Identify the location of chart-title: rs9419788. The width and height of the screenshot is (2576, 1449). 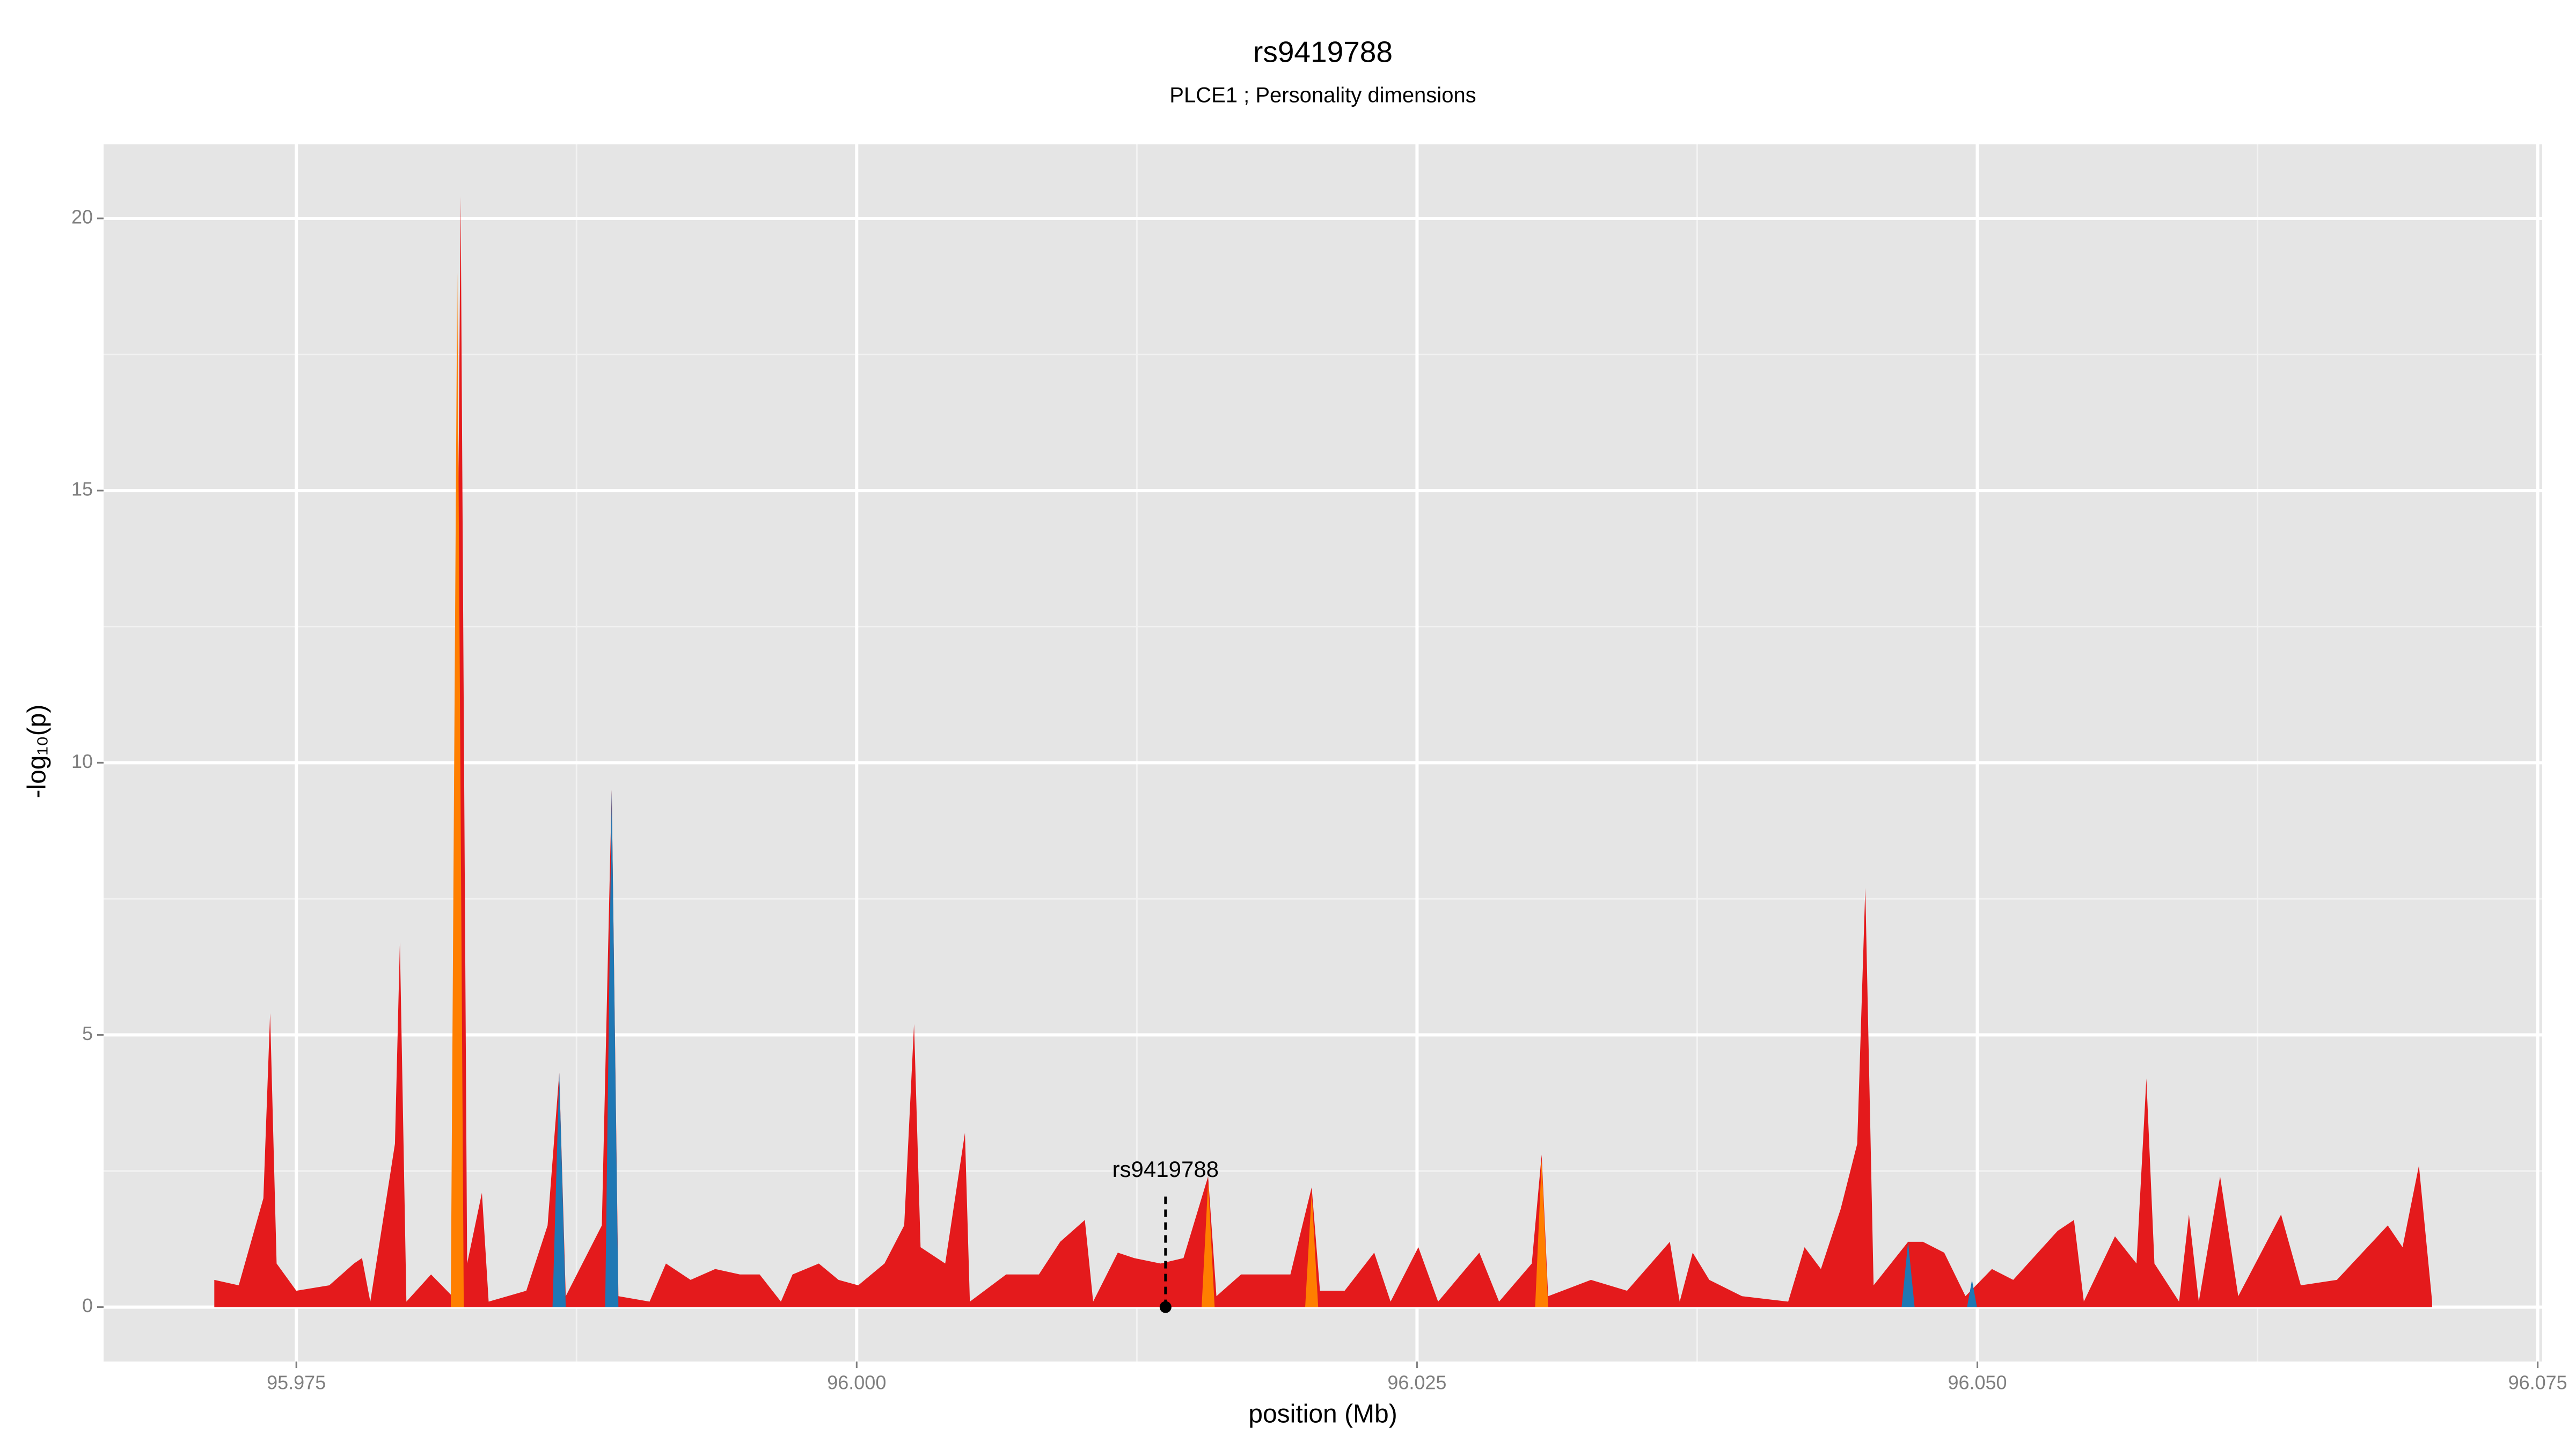
(1323, 52).